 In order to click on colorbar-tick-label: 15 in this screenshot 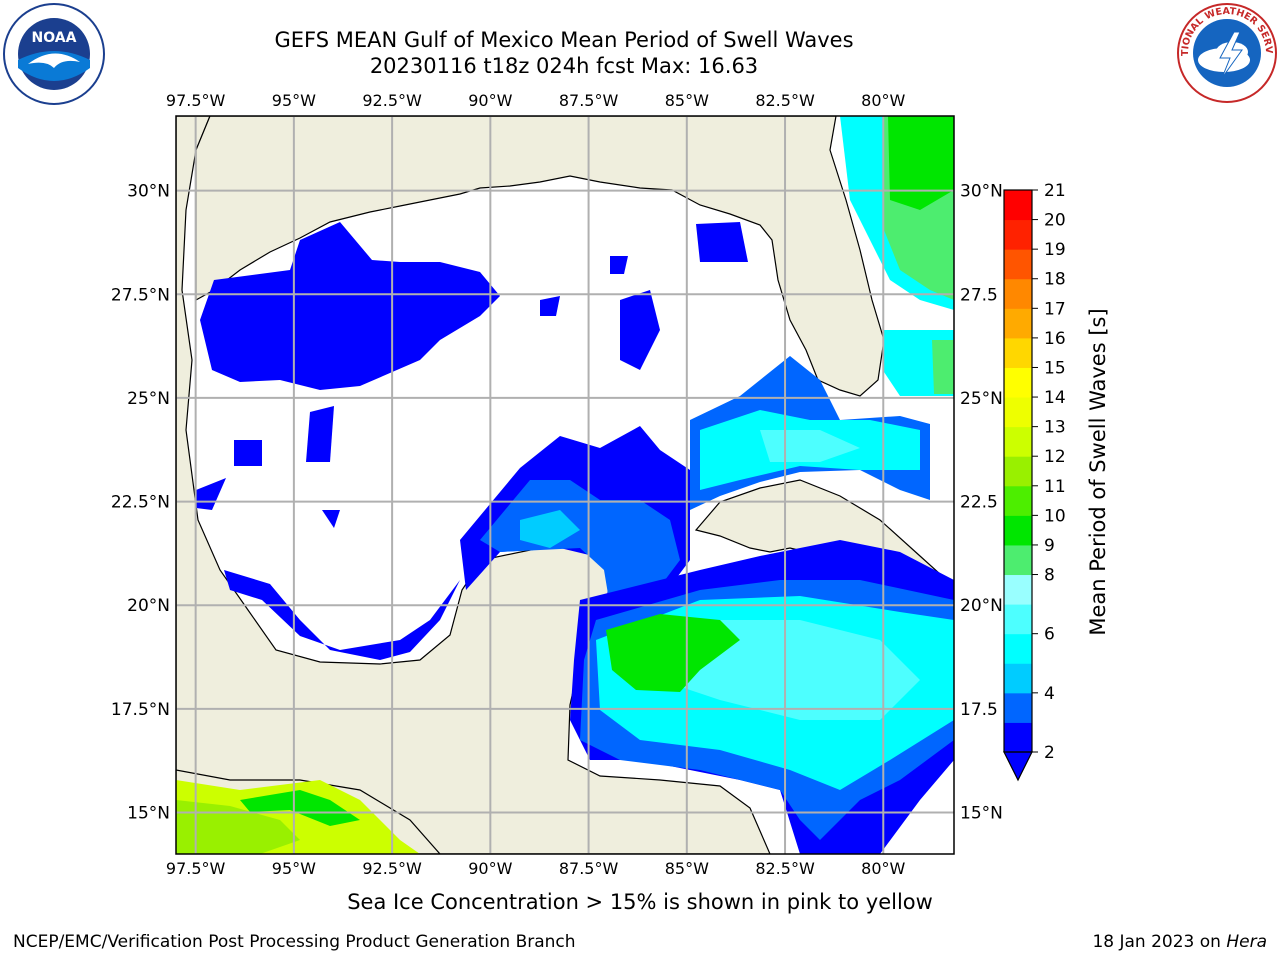, I will do `click(1055, 368)`.